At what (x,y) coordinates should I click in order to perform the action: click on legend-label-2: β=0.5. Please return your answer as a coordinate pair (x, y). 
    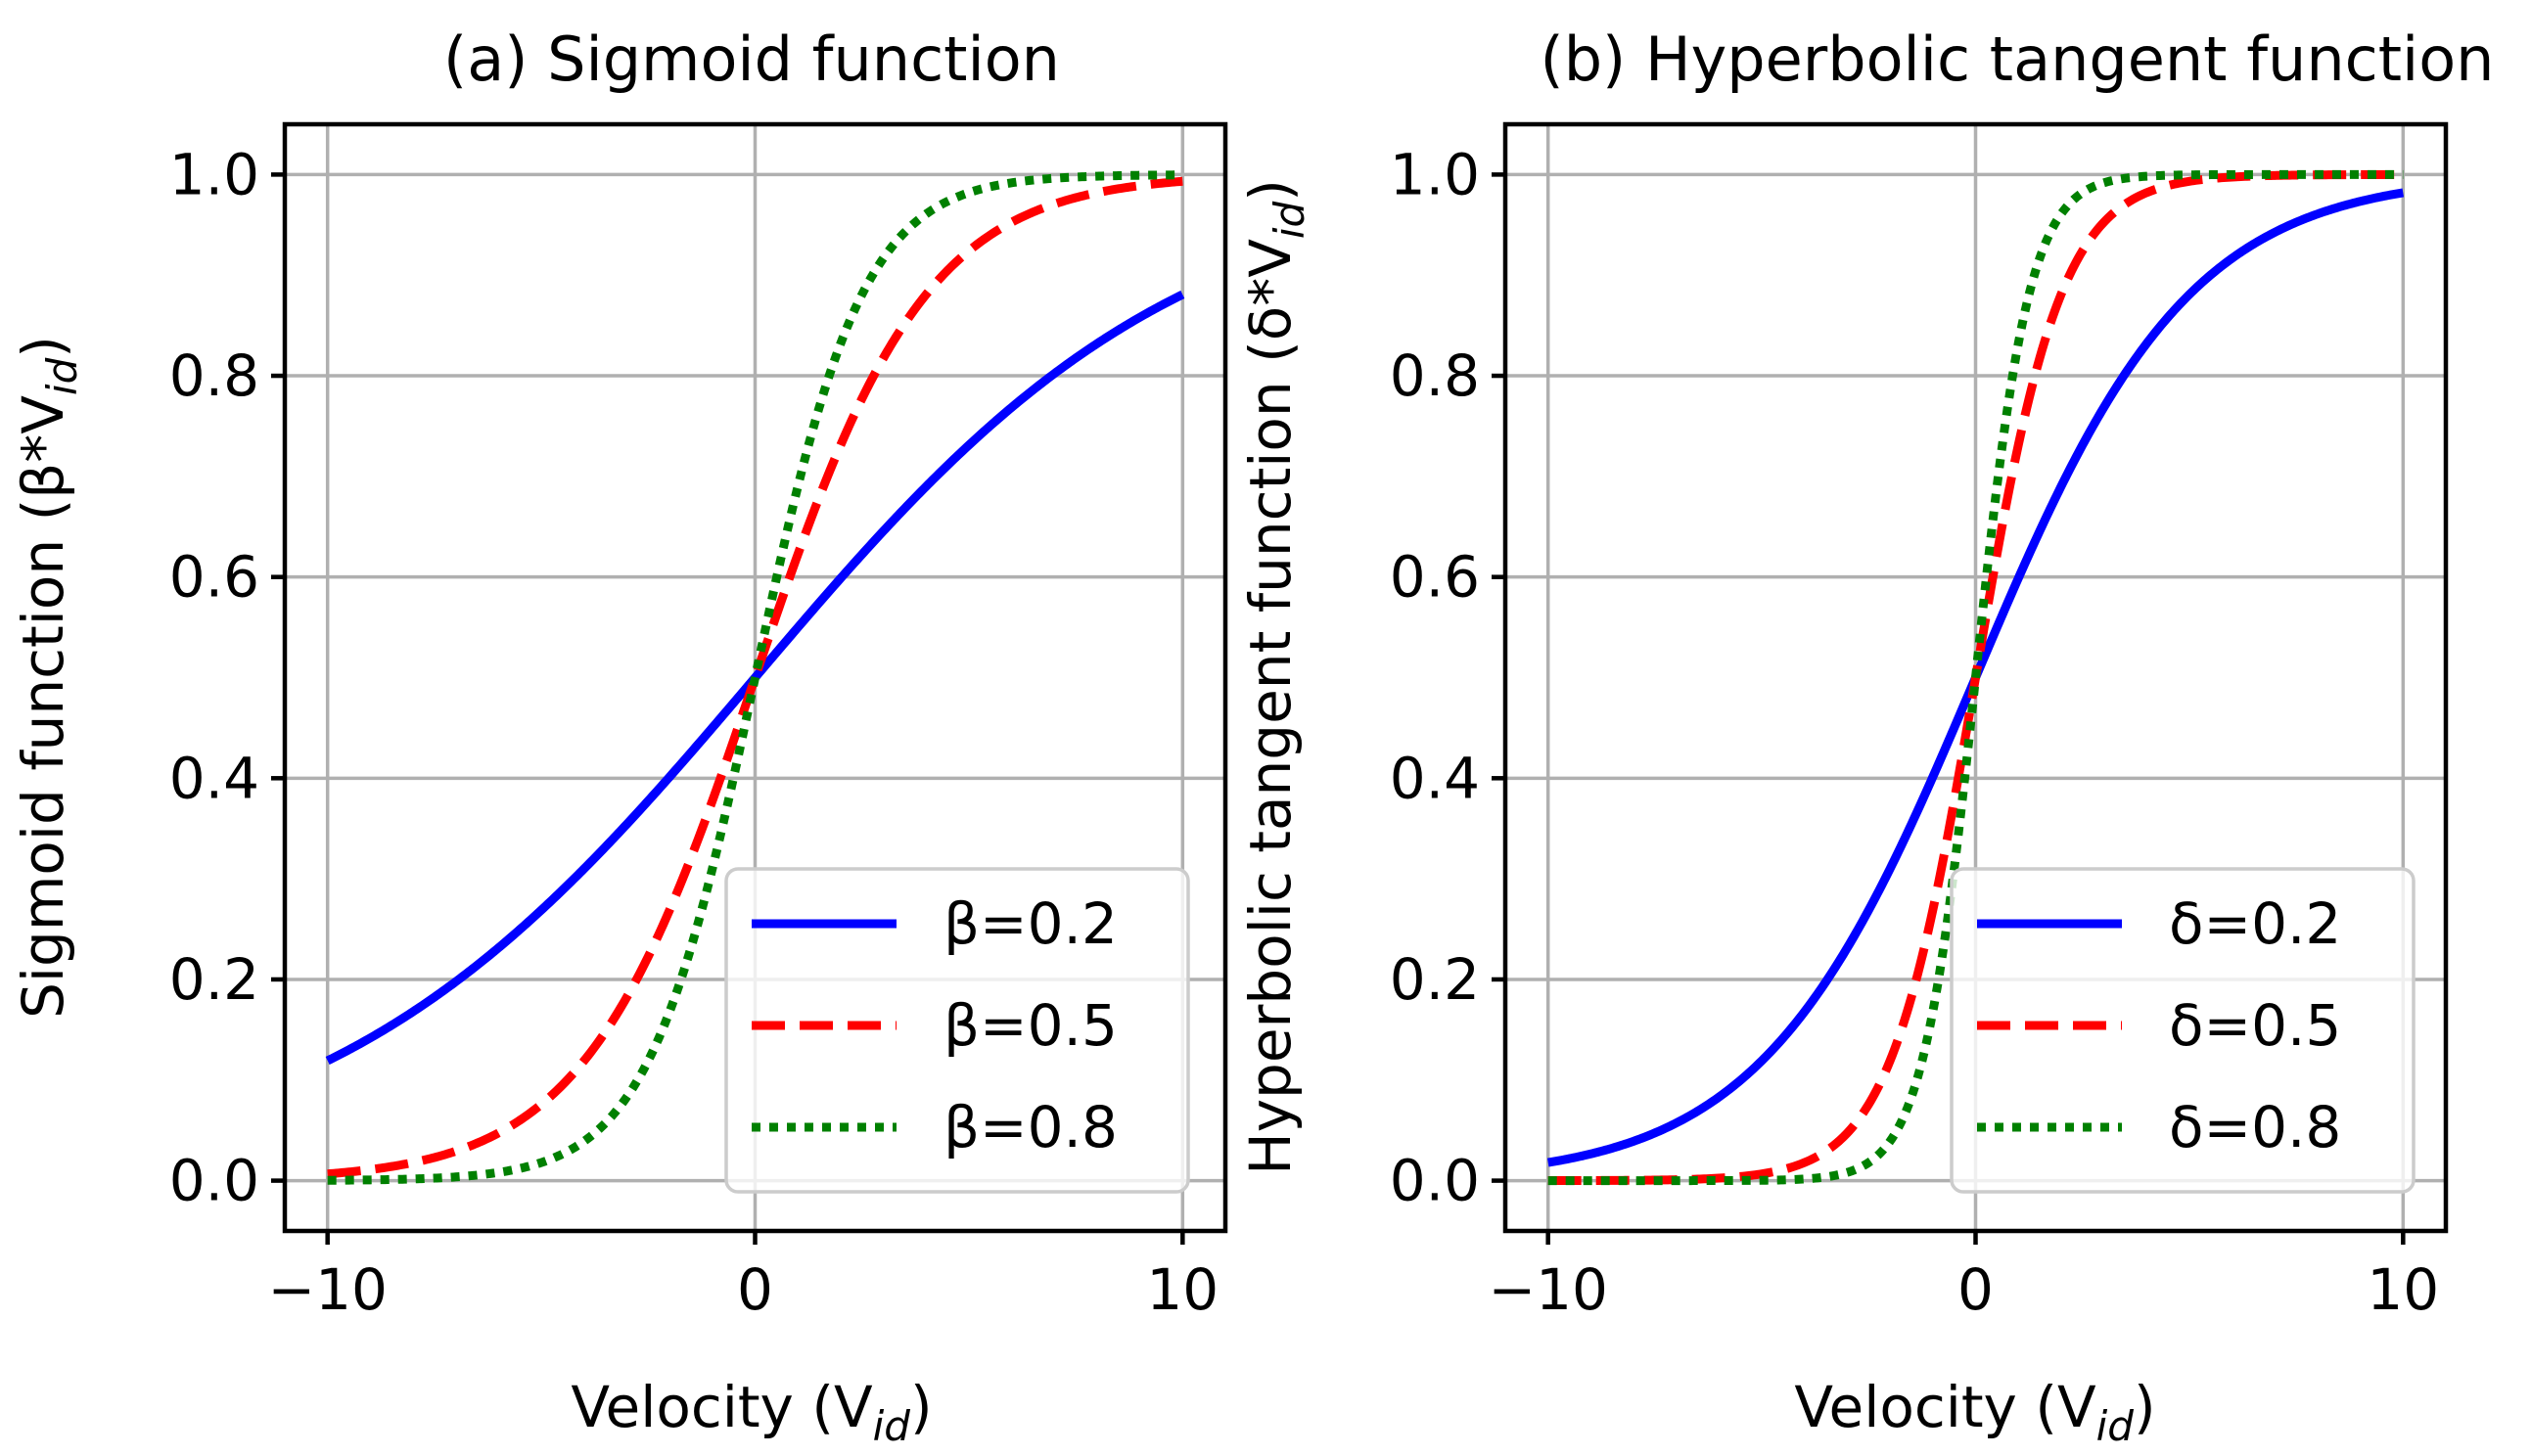
    Looking at the image, I should click on (1030, 1025).